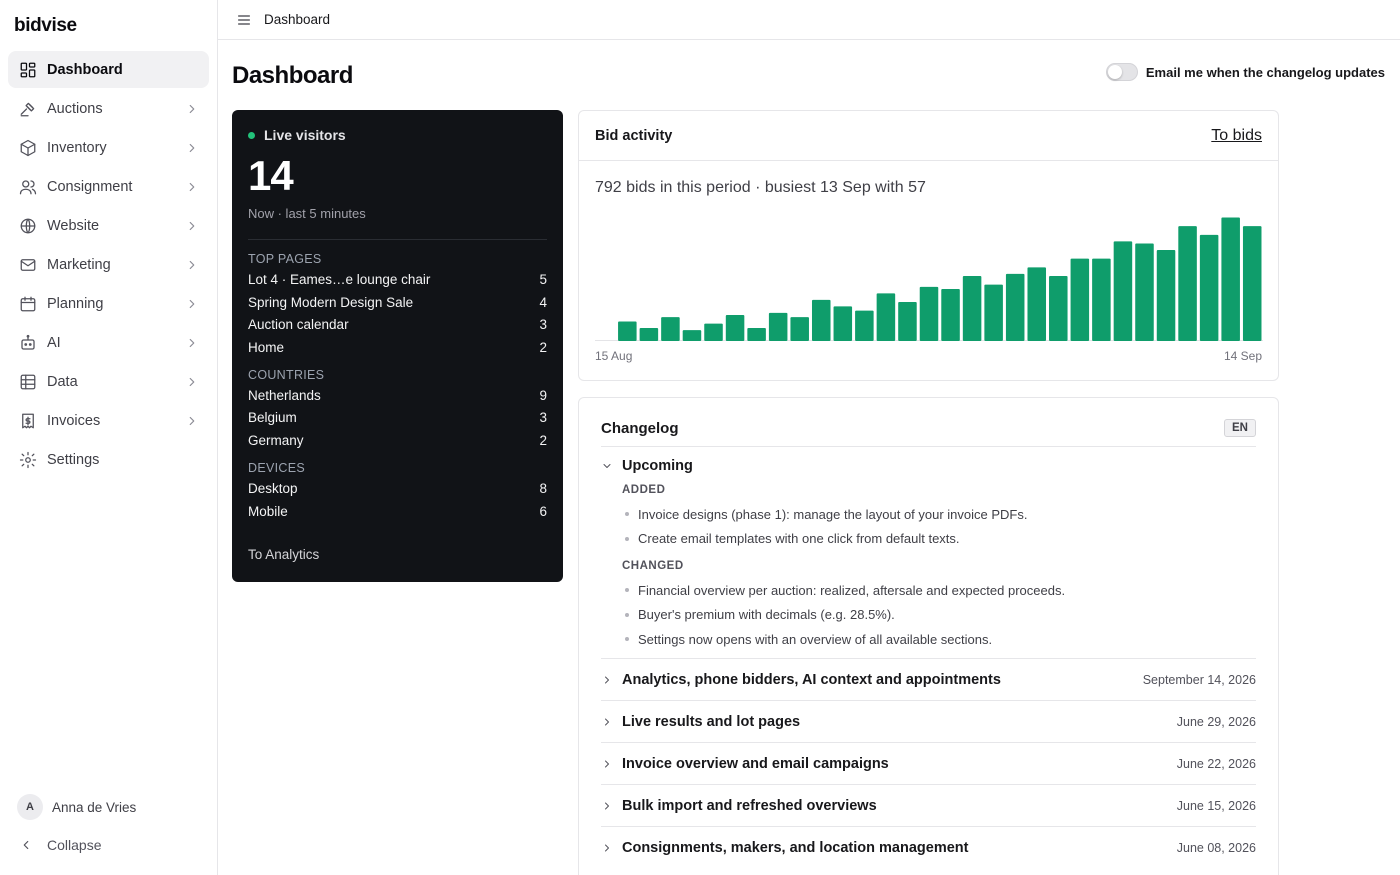 Image resolution: width=1400 pixels, height=875 pixels. What do you see at coordinates (1230, 279) in the screenshot?
I see `bid-bar-13-sep` at bounding box center [1230, 279].